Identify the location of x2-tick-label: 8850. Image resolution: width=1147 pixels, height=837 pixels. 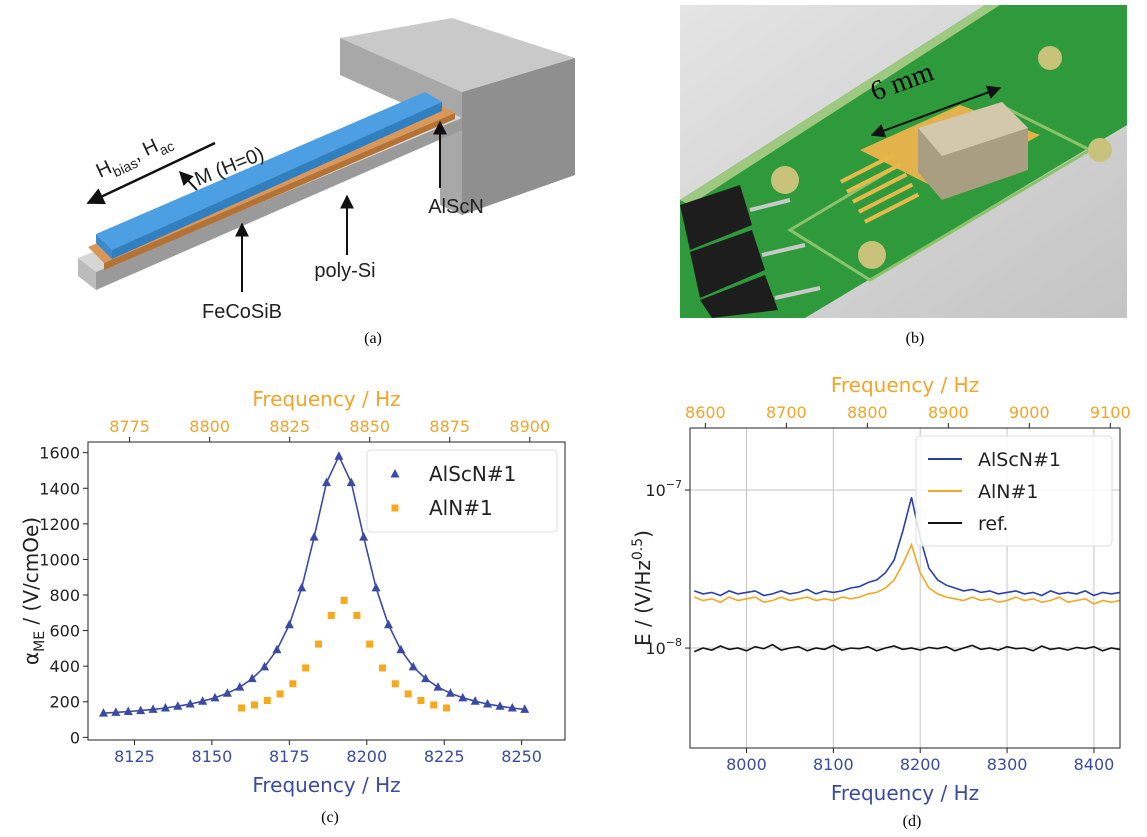
(369, 426).